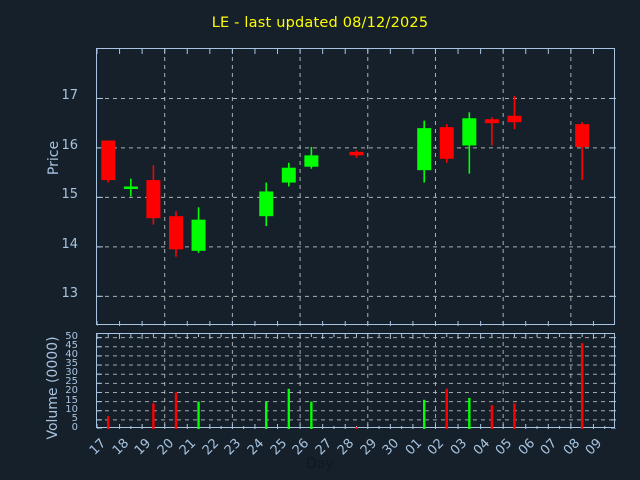  I want to click on volume-tick-label: 15, so click(71, 400).